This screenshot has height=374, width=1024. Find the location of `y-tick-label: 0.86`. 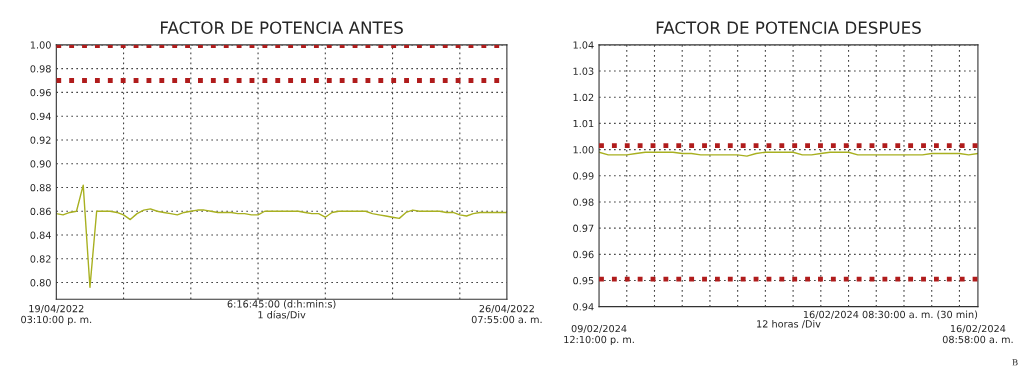

y-tick-label: 0.86 is located at coordinates (40, 211).